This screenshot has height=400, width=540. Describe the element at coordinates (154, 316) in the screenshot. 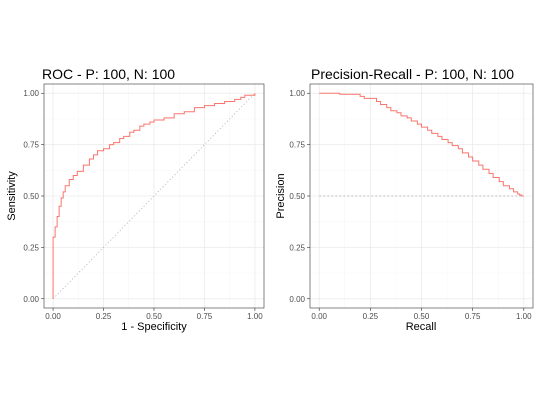

I see `roc-x-tick-label: 0.50` at that location.